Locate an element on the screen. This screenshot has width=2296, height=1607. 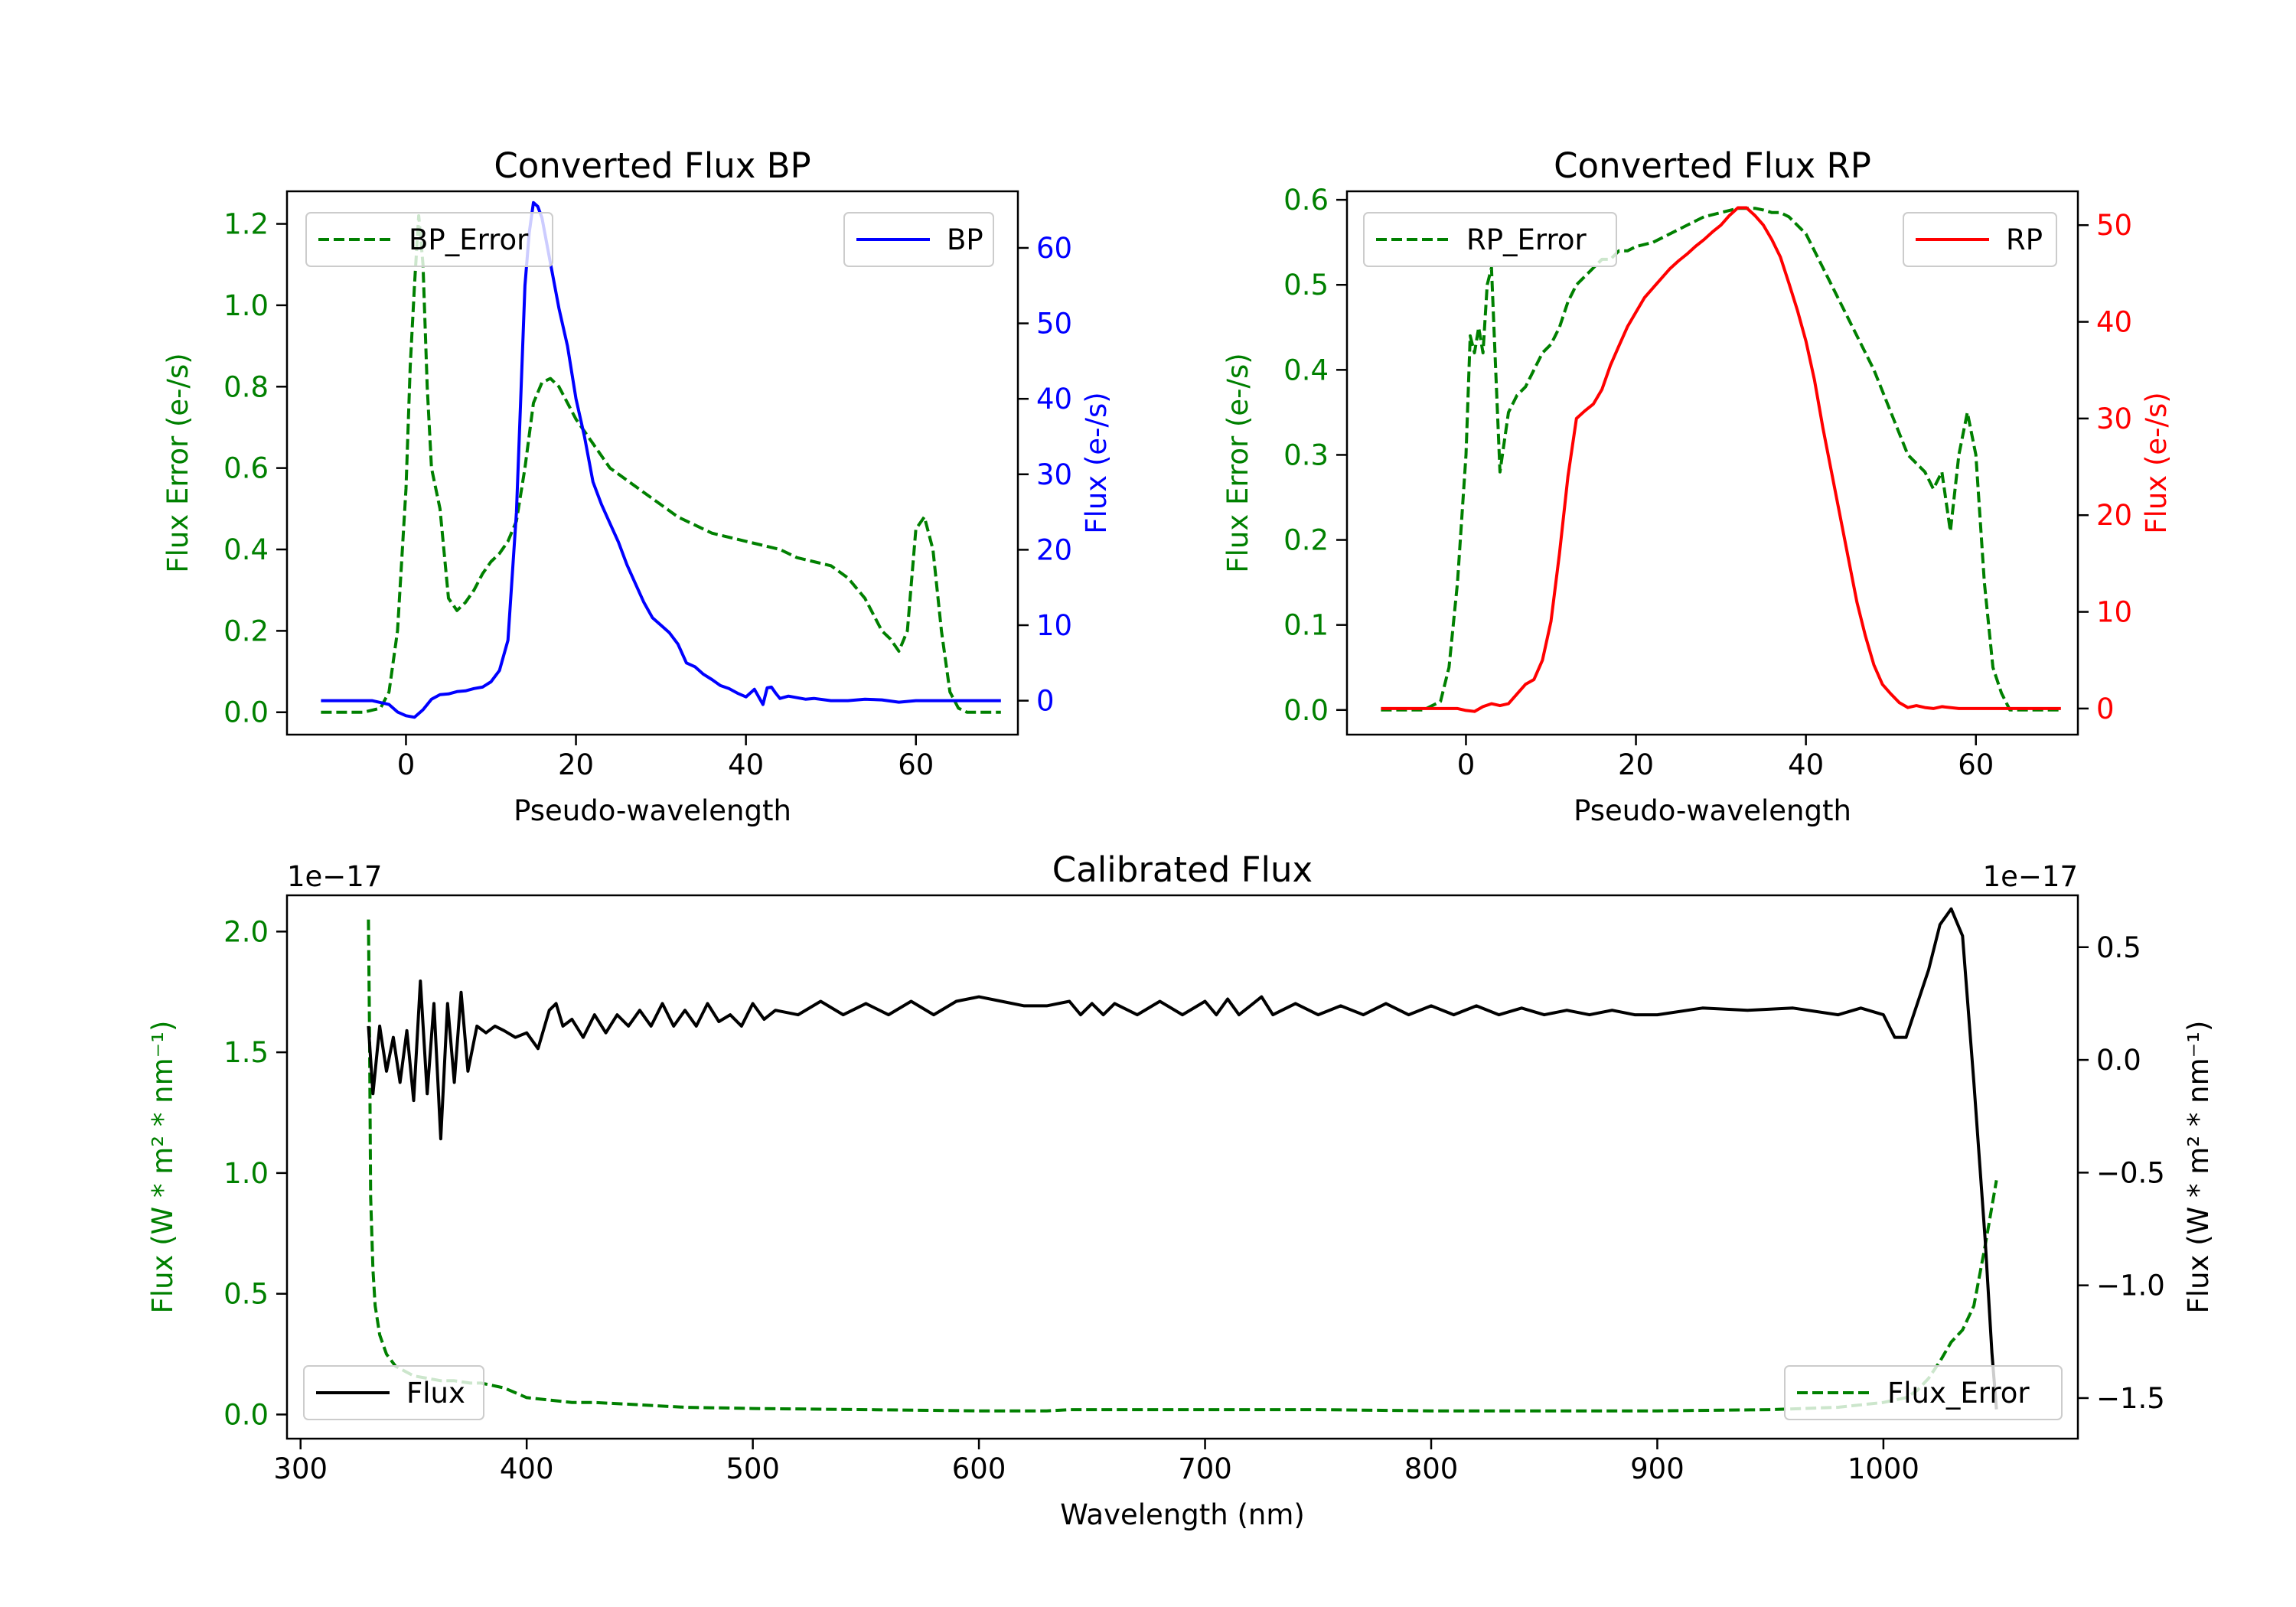
series-line-rp-error is located at coordinates (1721, 460).